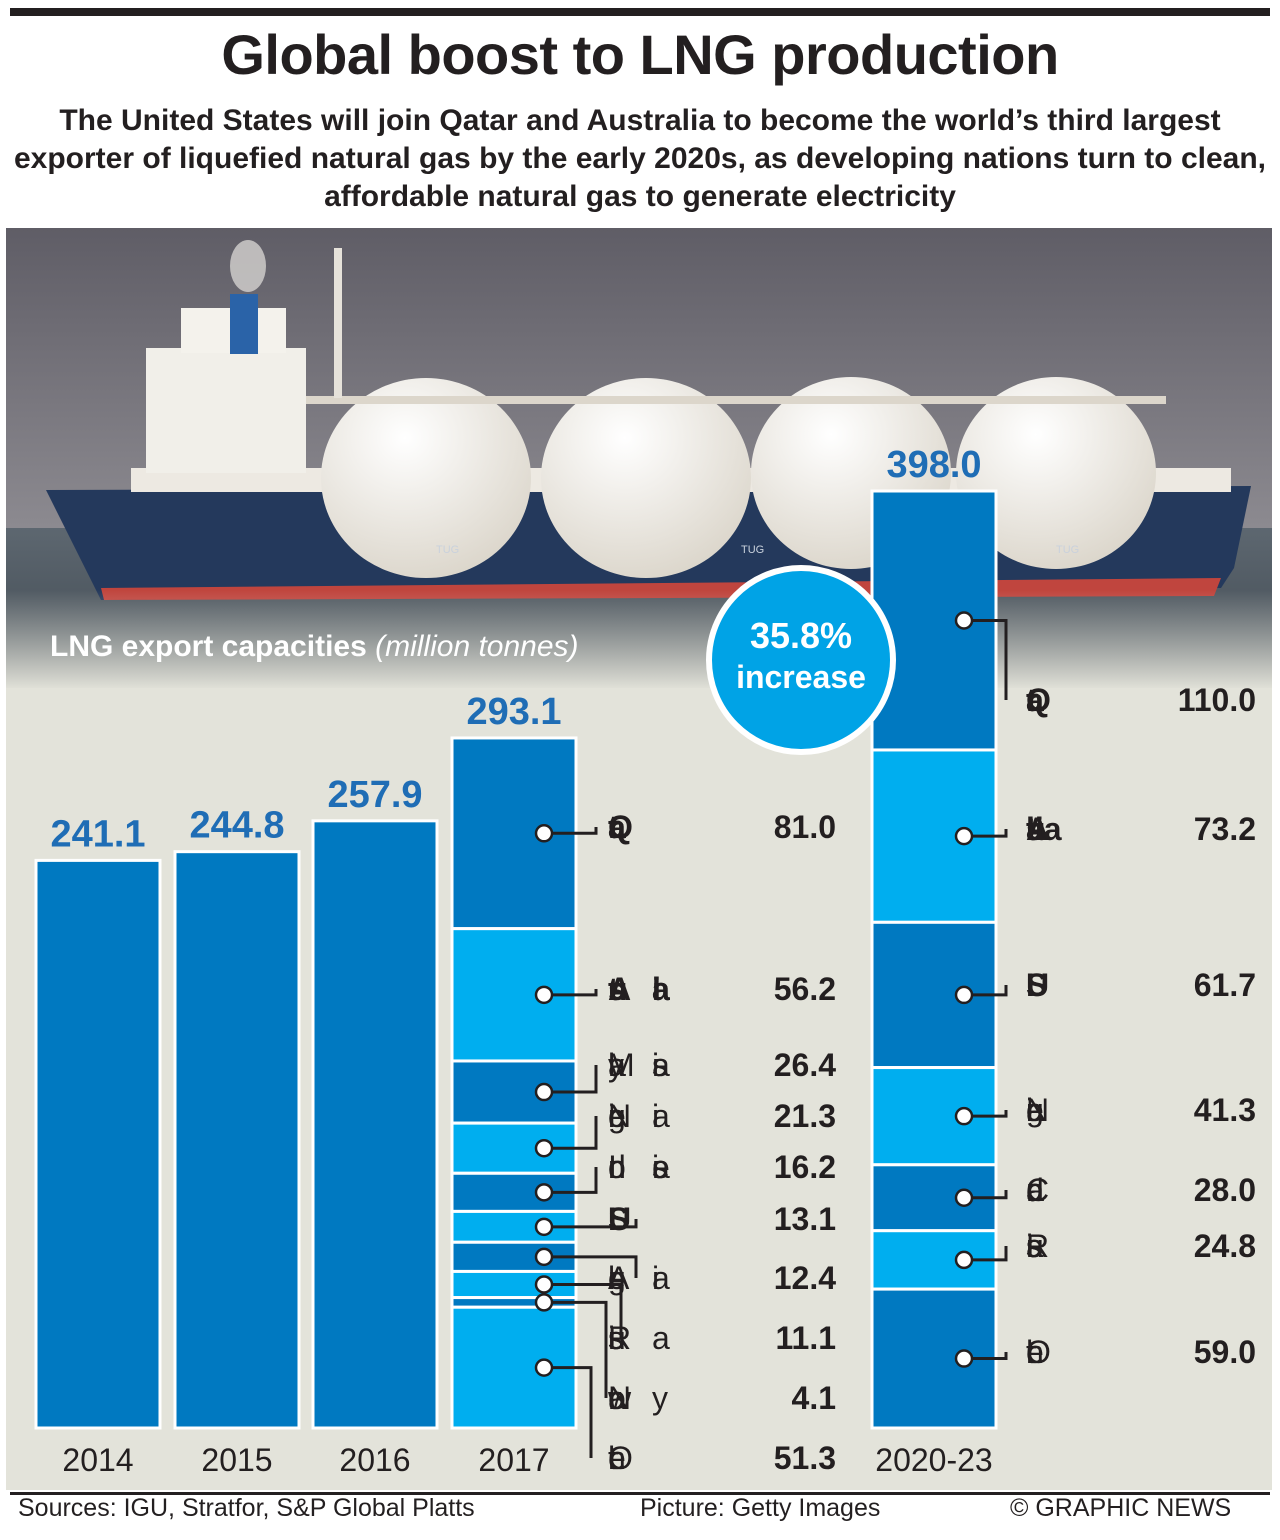 The width and height of the screenshot is (1280, 1540). I want to click on page-title: Global boost to LNG production, so click(640, 54).